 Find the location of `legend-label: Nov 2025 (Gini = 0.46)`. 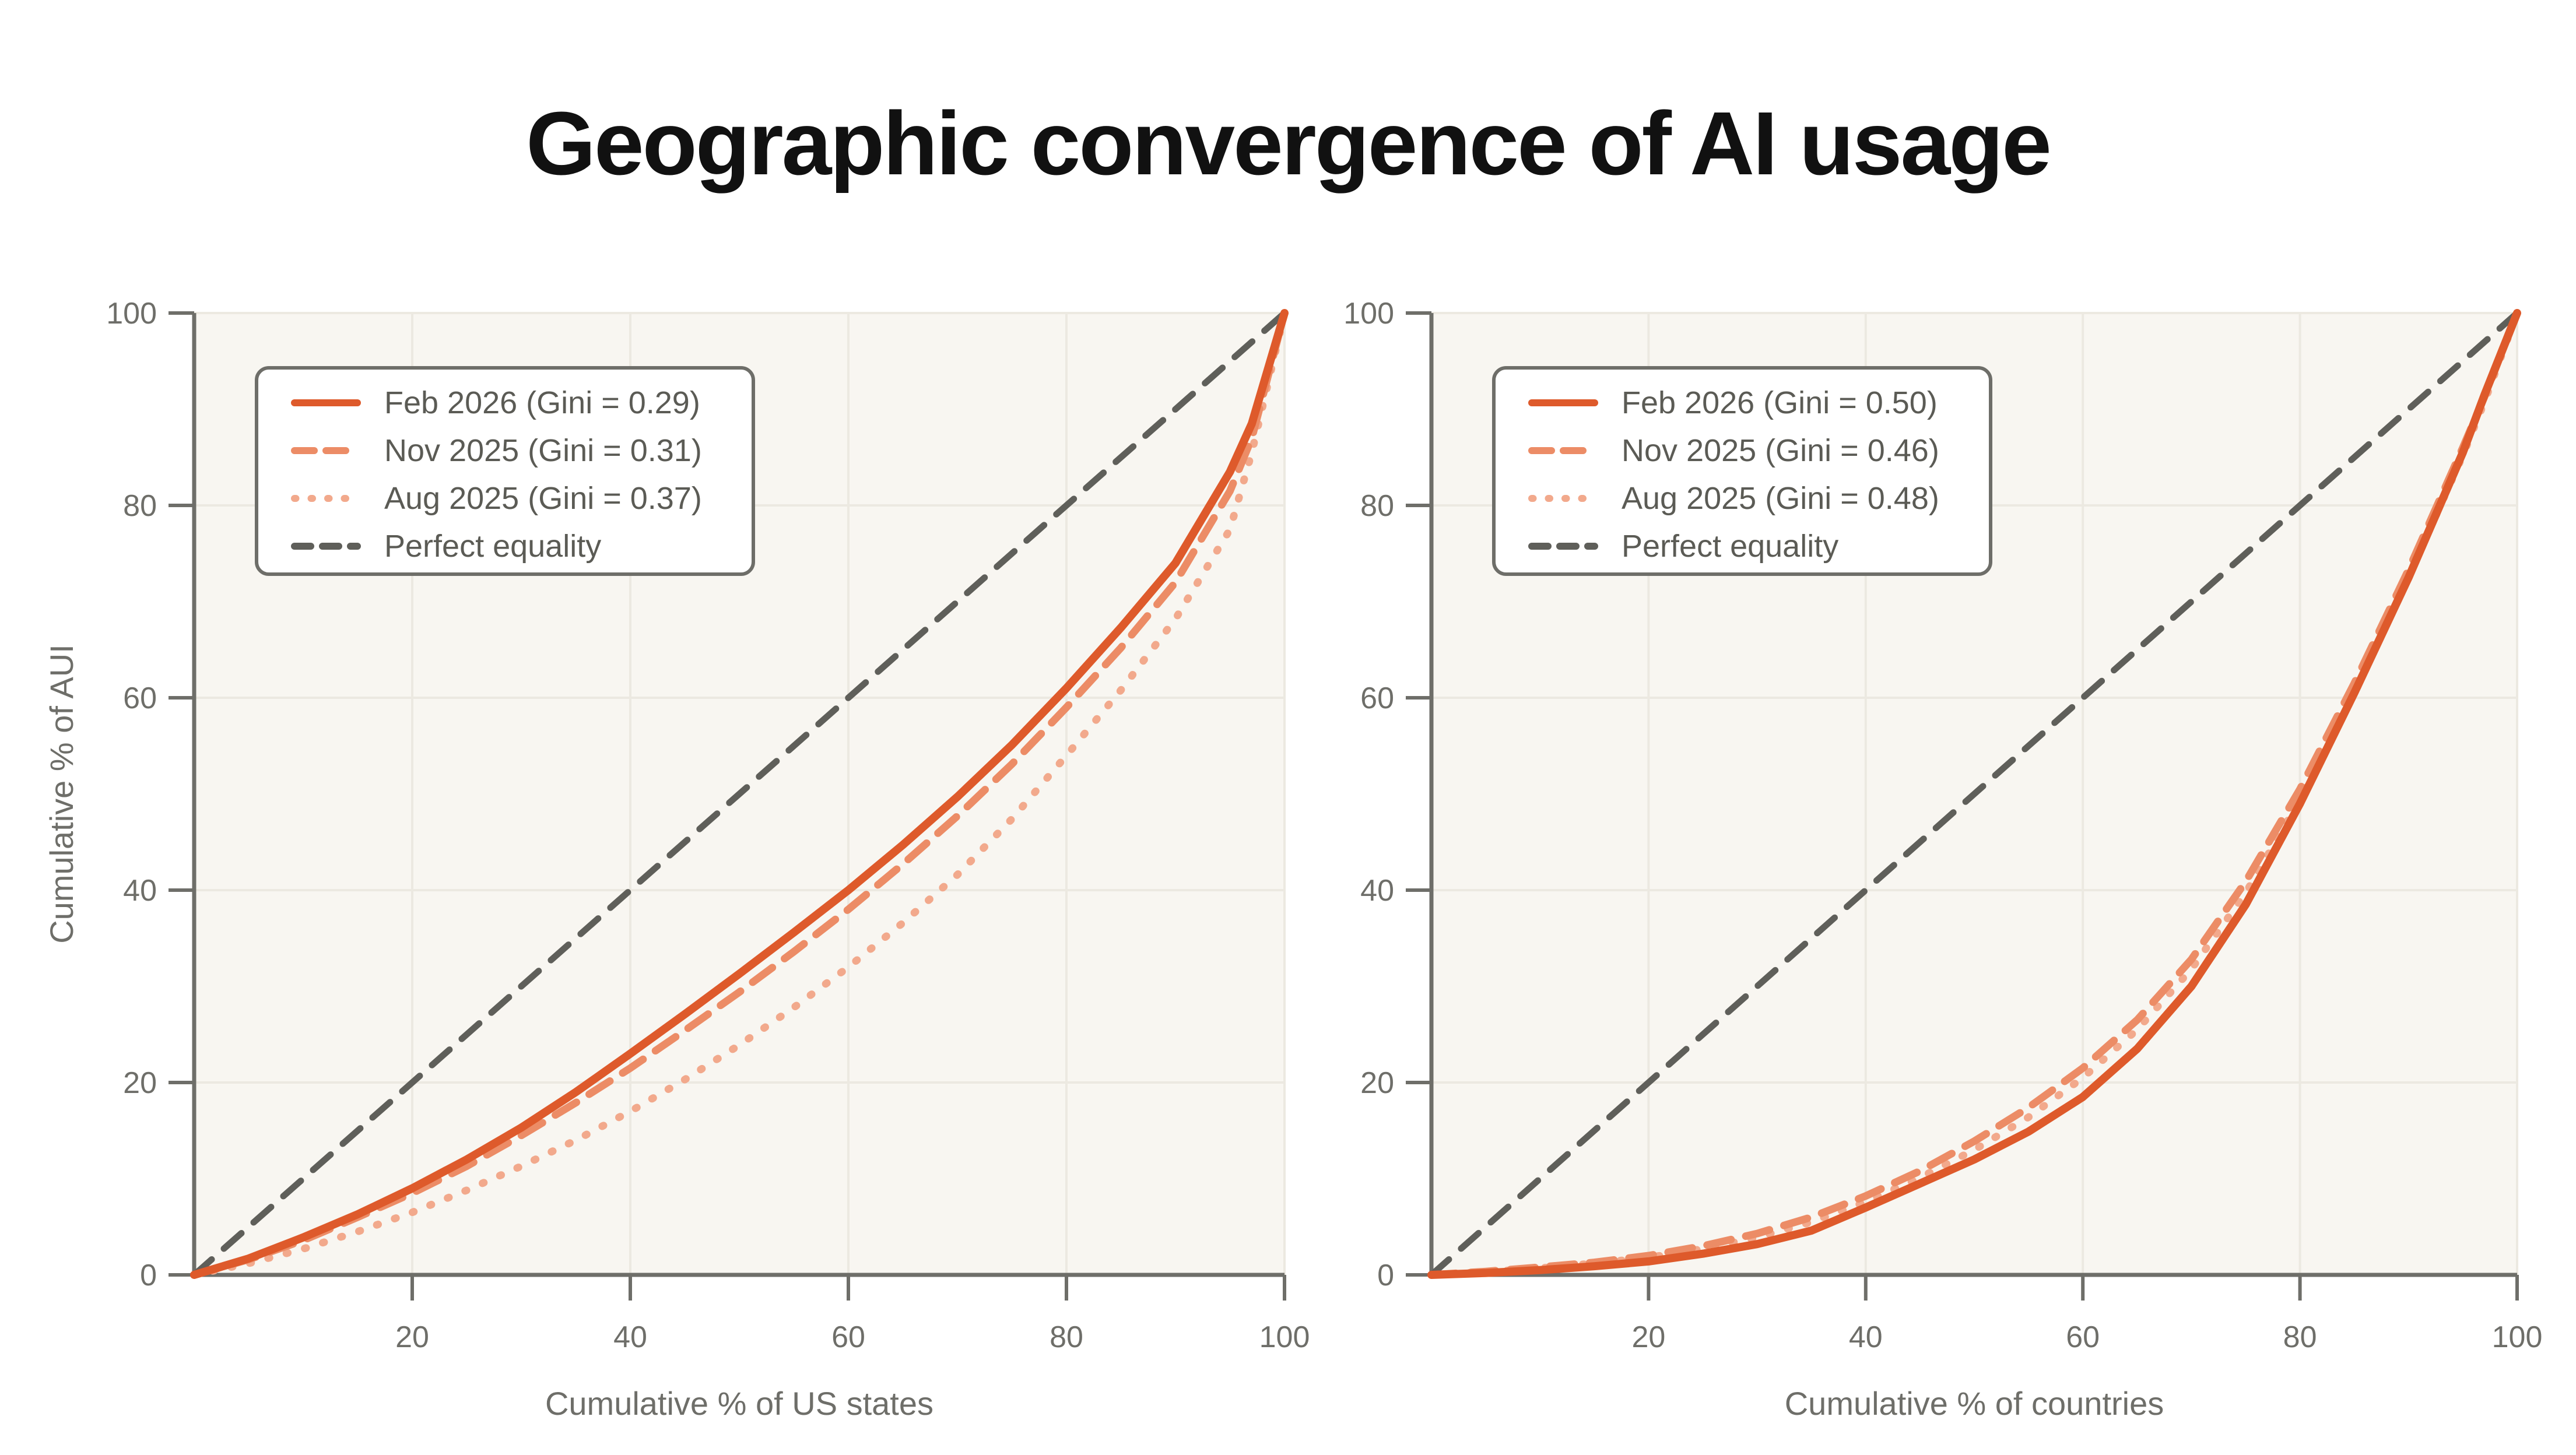

legend-label: Nov 2025 (Gini = 0.46) is located at coordinates (1780, 450).